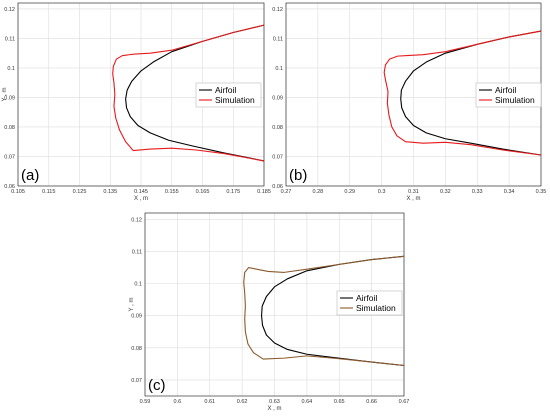  What do you see at coordinates (404, 402) in the screenshot?
I see `x-tick-label: 0.67` at bounding box center [404, 402].